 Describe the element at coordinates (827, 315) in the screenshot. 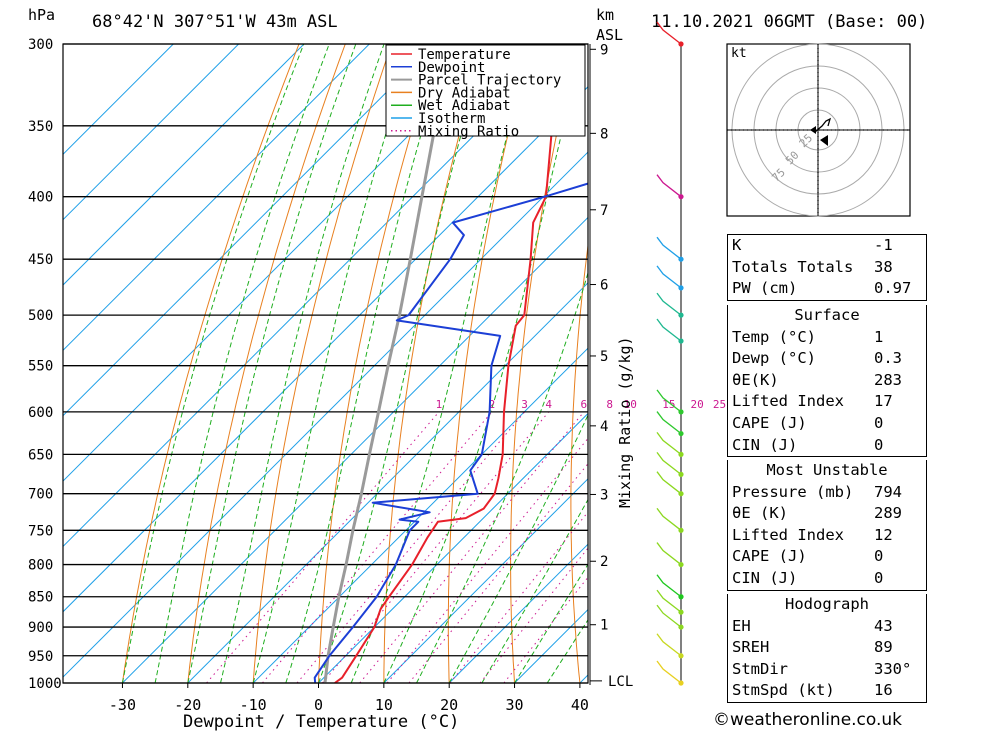

I see `surface-title: Surface` at that location.